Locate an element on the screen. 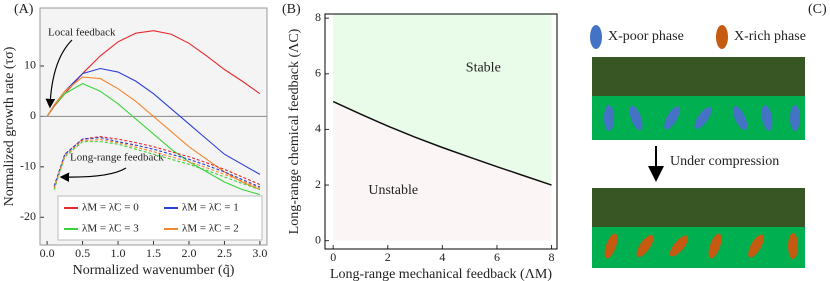 This screenshot has height=281, width=830. region-label: Unstable is located at coordinates (393, 190).